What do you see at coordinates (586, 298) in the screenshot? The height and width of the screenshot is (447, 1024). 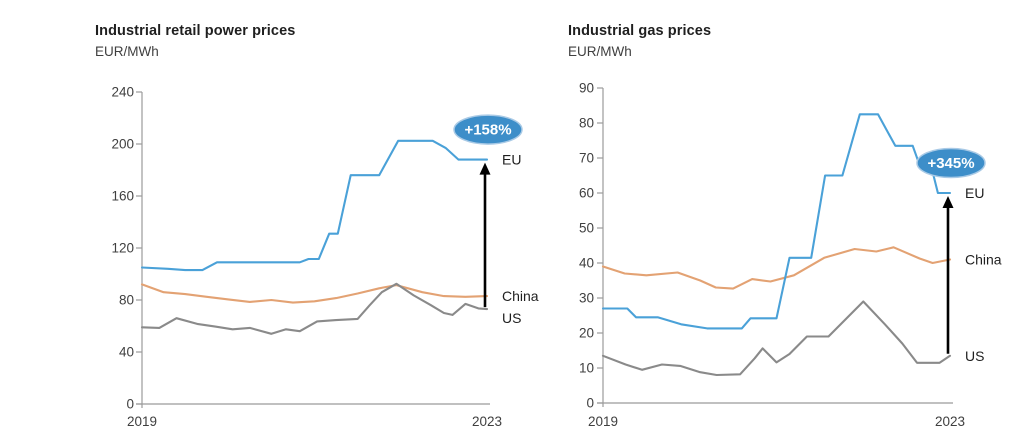 I see `y-tick-label: 30` at bounding box center [586, 298].